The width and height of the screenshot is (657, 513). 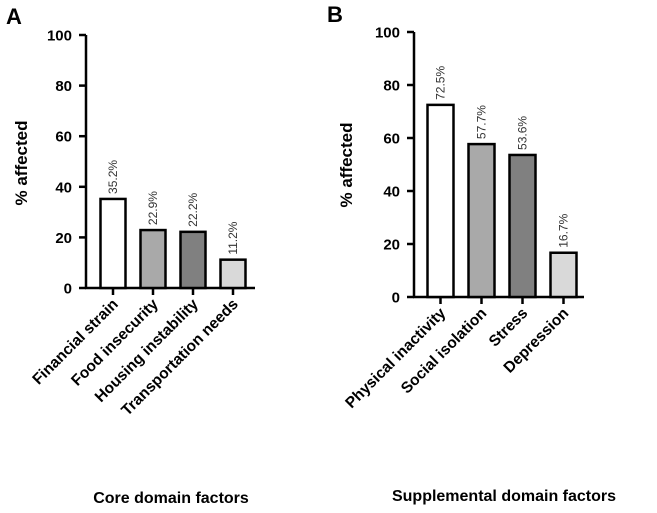 I want to click on data-label: 35.2%, so click(x=113, y=177).